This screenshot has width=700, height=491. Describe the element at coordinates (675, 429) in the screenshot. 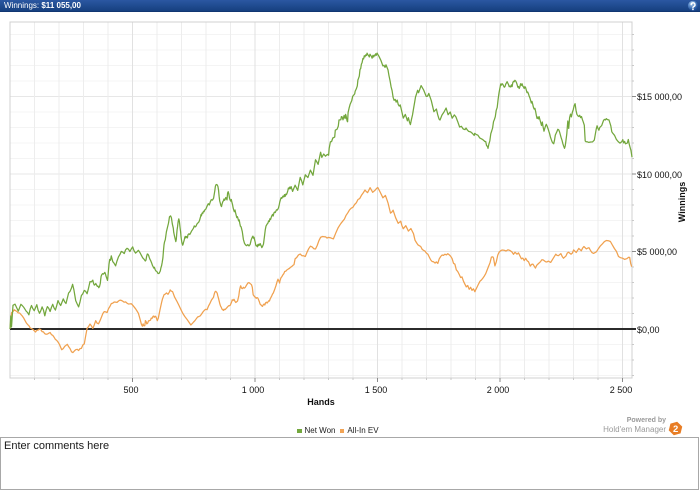

I see `svg-text: 2` at that location.